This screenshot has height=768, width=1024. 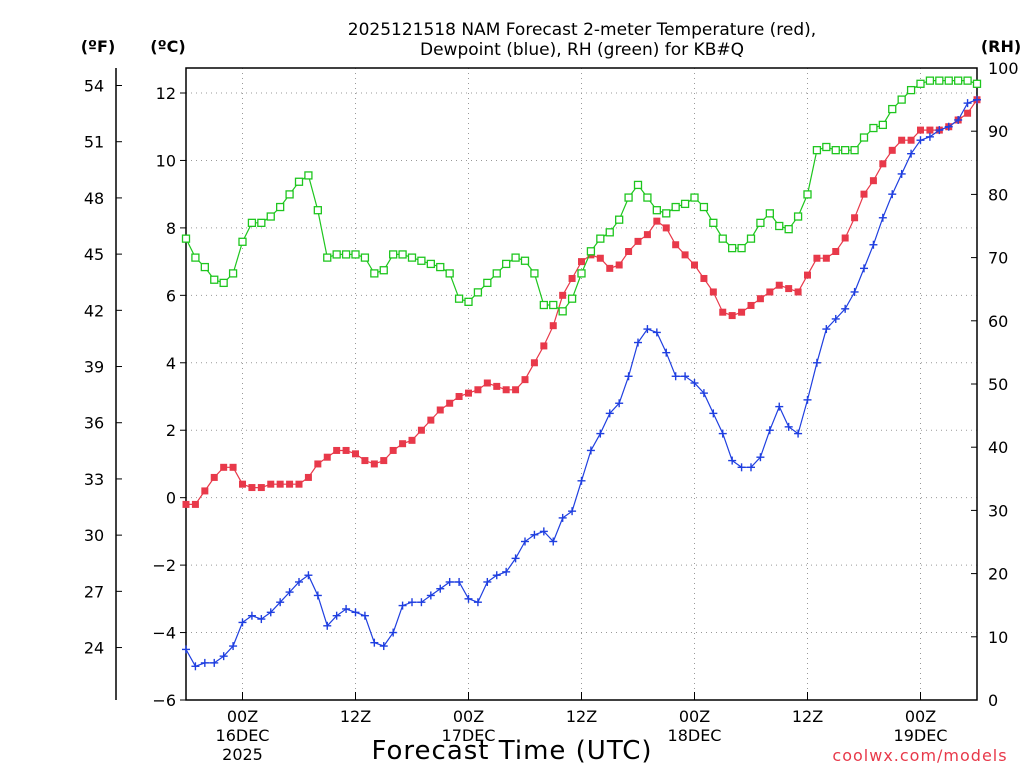 What do you see at coordinates (171, 430) in the screenshot?
I see `celsius-tick-label: 2` at bounding box center [171, 430].